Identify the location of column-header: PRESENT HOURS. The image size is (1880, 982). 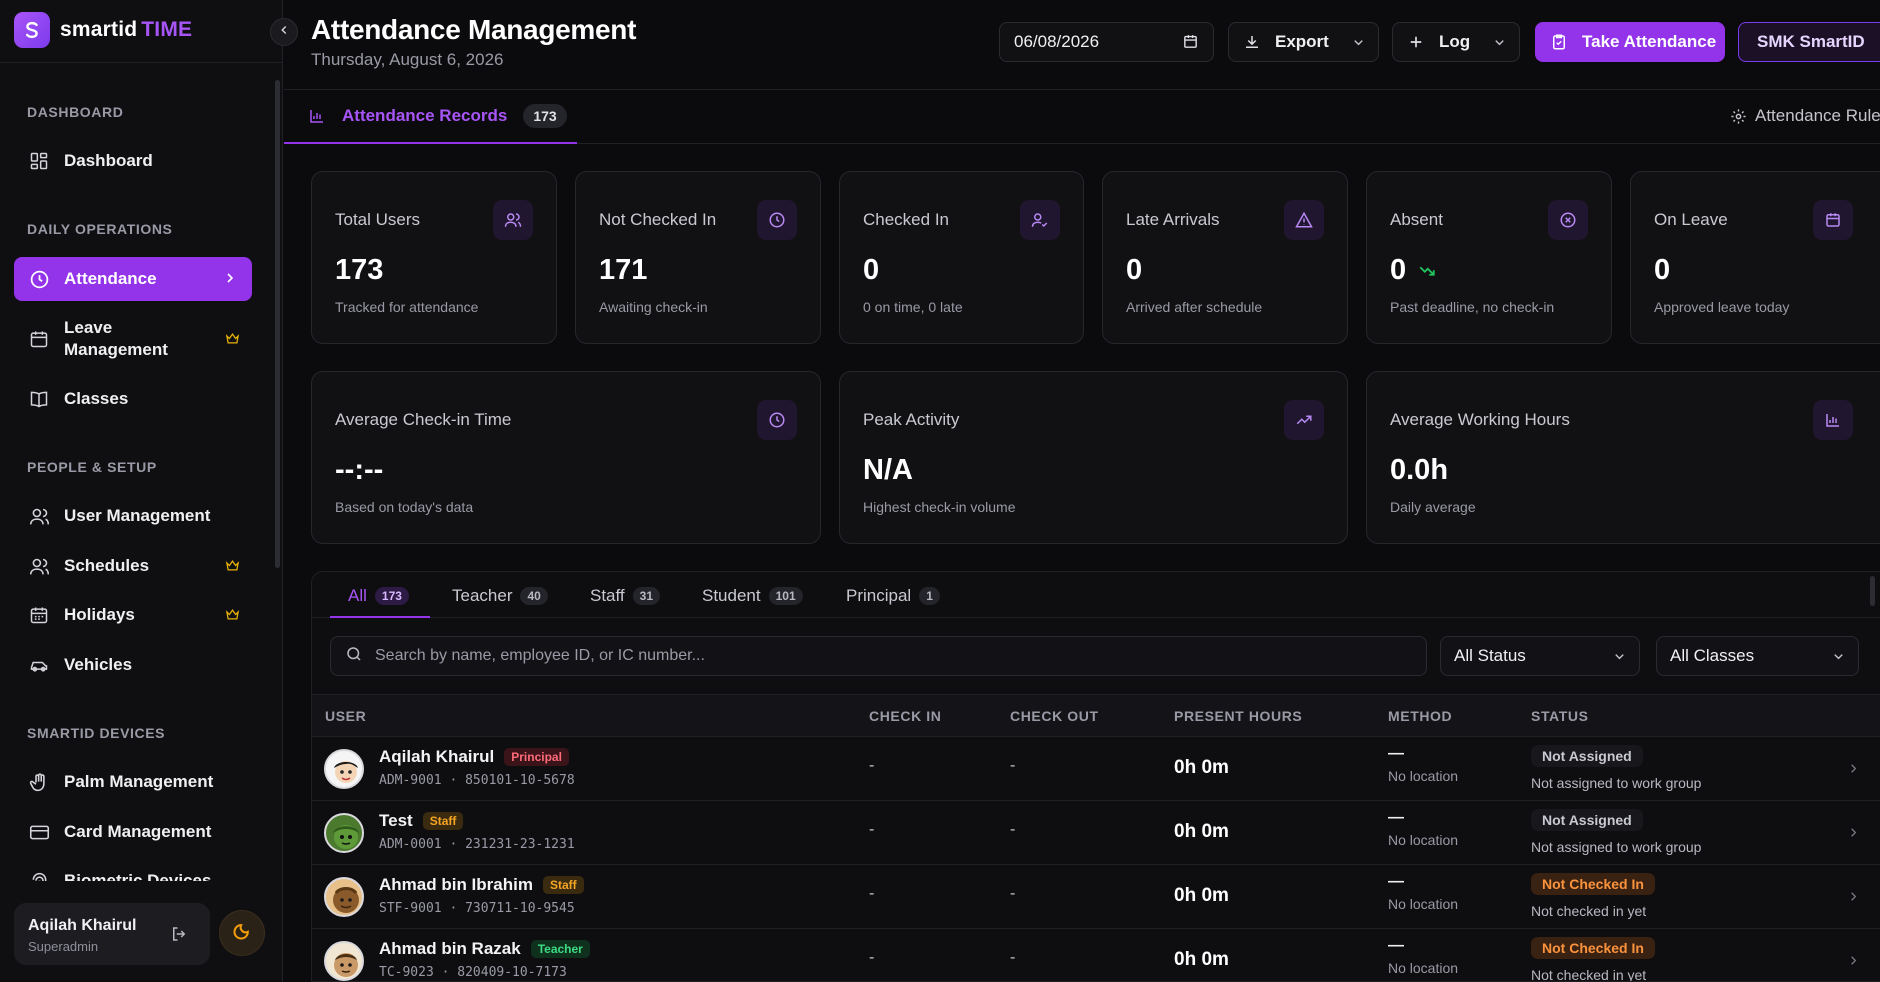
(1238, 716).